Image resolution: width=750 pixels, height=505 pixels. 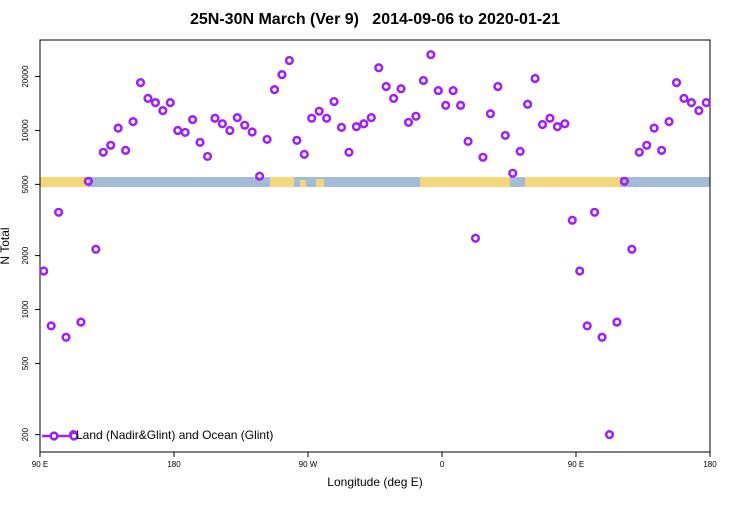 What do you see at coordinates (375, 182) in the screenshot?
I see `land-ocean-strip` at bounding box center [375, 182].